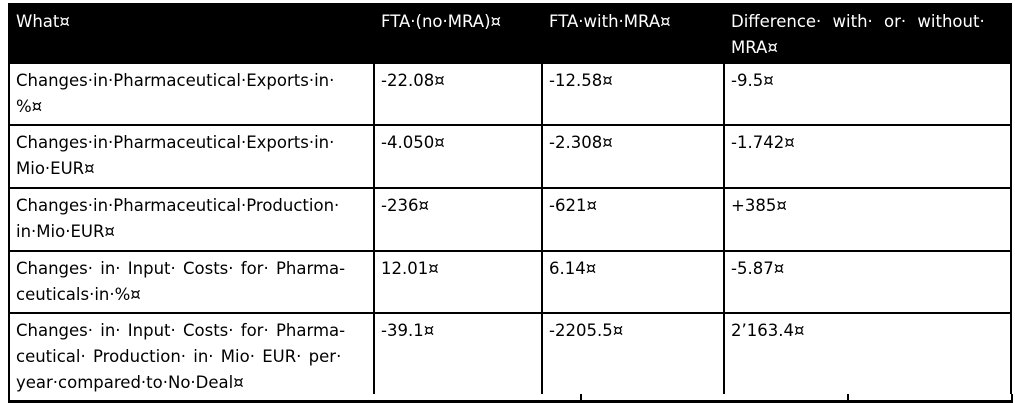 The width and height of the screenshot is (1015, 403). What do you see at coordinates (458, 33) in the screenshot?
I see `column-header-fta-no-mra: FTA·(no·MRA)¤` at bounding box center [458, 33].